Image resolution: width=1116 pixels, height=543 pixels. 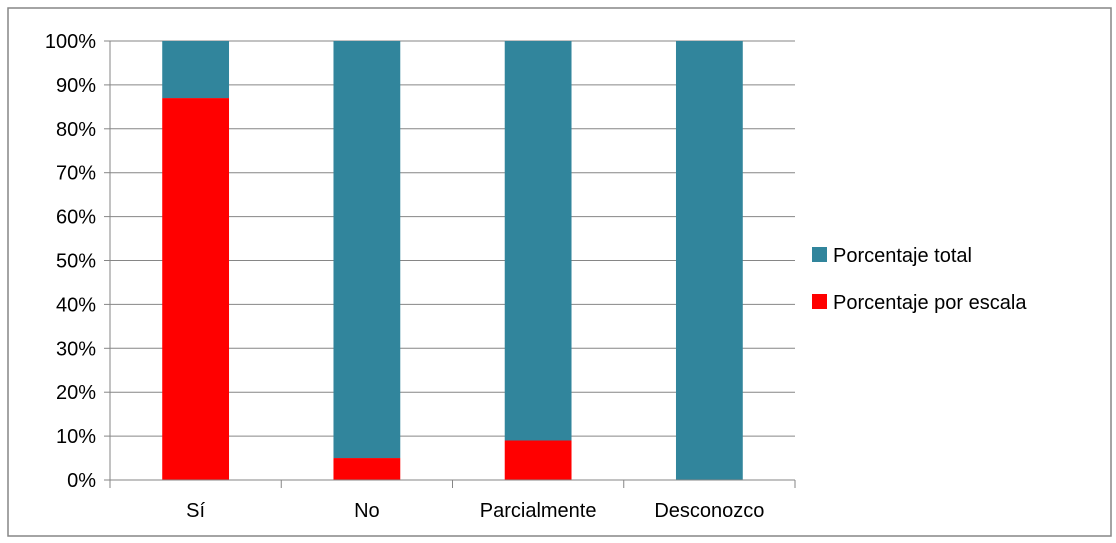 What do you see at coordinates (76, 130) in the screenshot?
I see `y-tick-label: 80%` at bounding box center [76, 130].